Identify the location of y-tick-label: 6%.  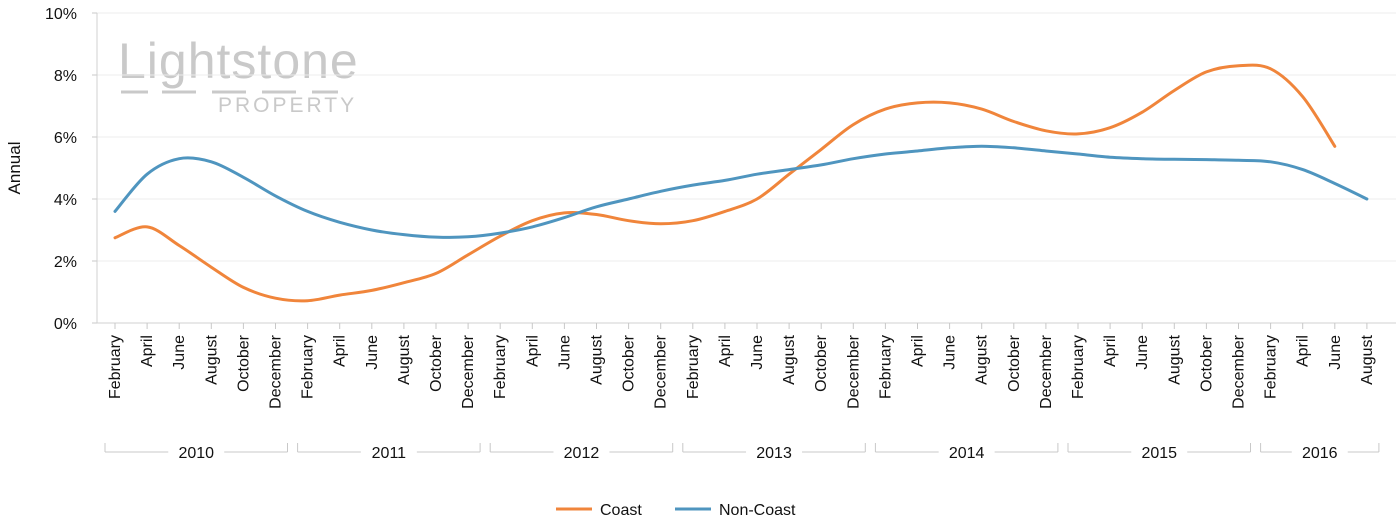
(65, 138).